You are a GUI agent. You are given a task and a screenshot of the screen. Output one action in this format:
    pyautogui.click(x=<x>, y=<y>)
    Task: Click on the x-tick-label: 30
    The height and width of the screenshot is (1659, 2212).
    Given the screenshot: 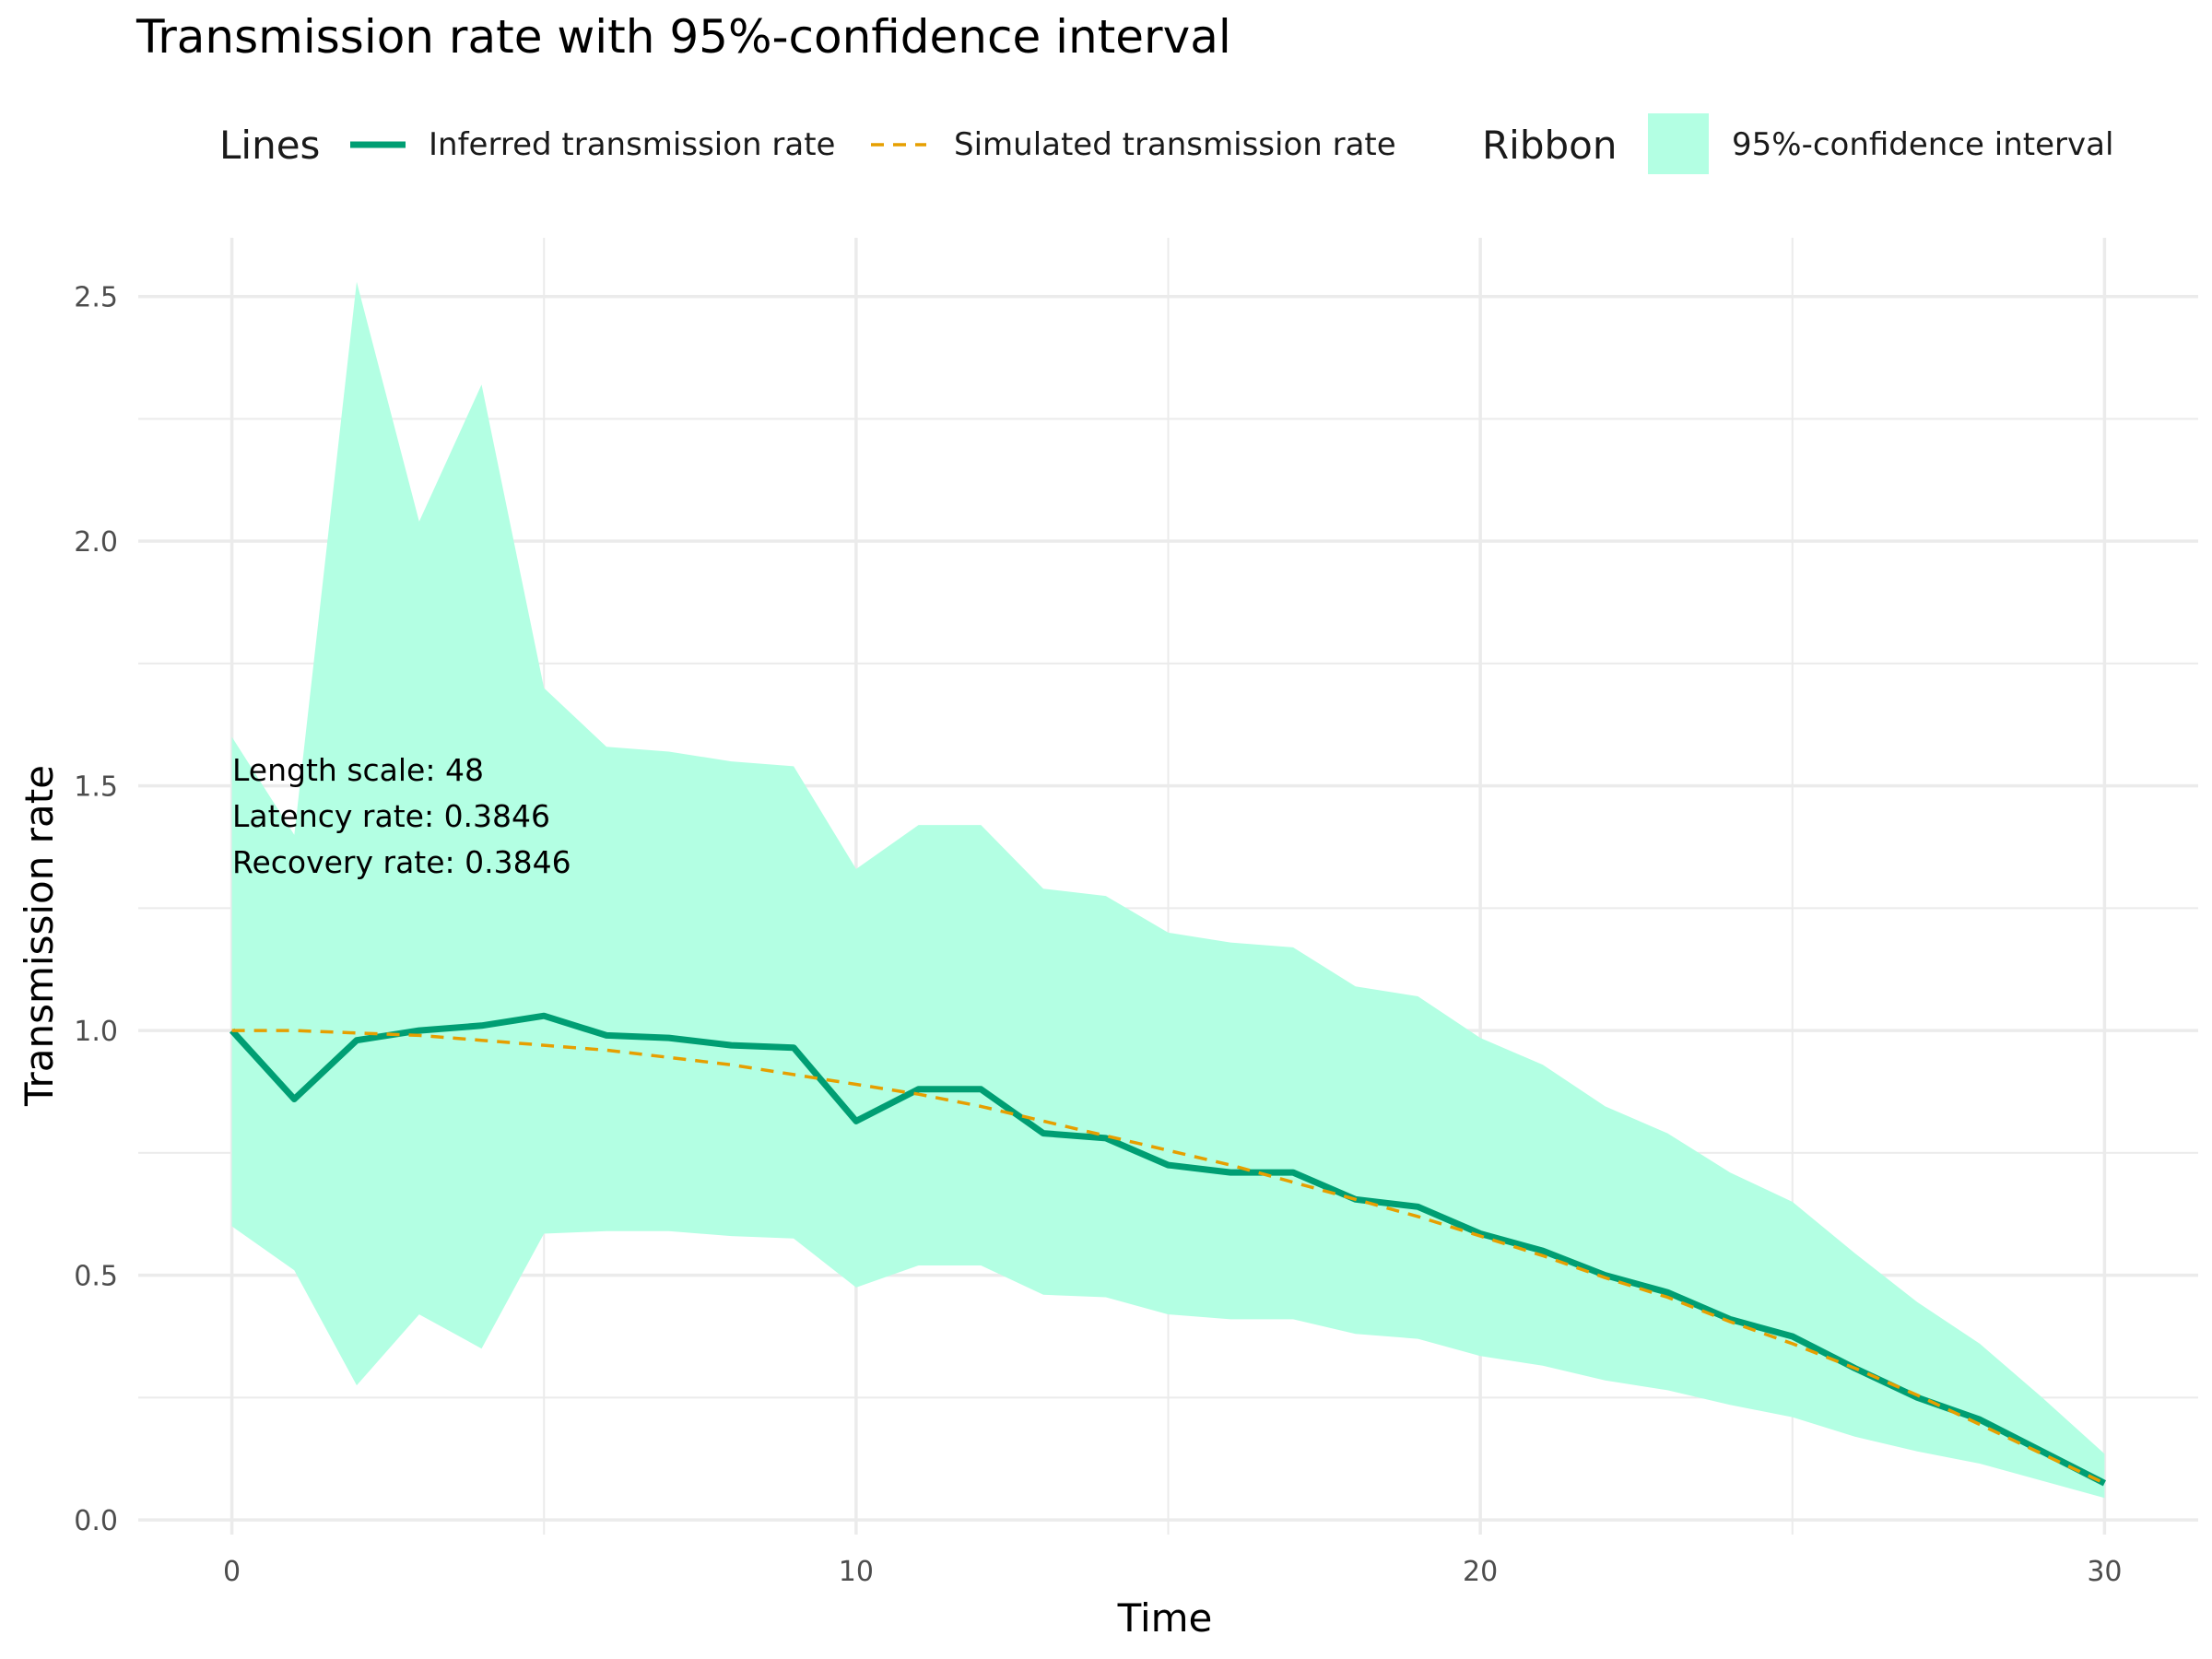 What is the action you would take?
    pyautogui.click(x=2104, y=1572)
    